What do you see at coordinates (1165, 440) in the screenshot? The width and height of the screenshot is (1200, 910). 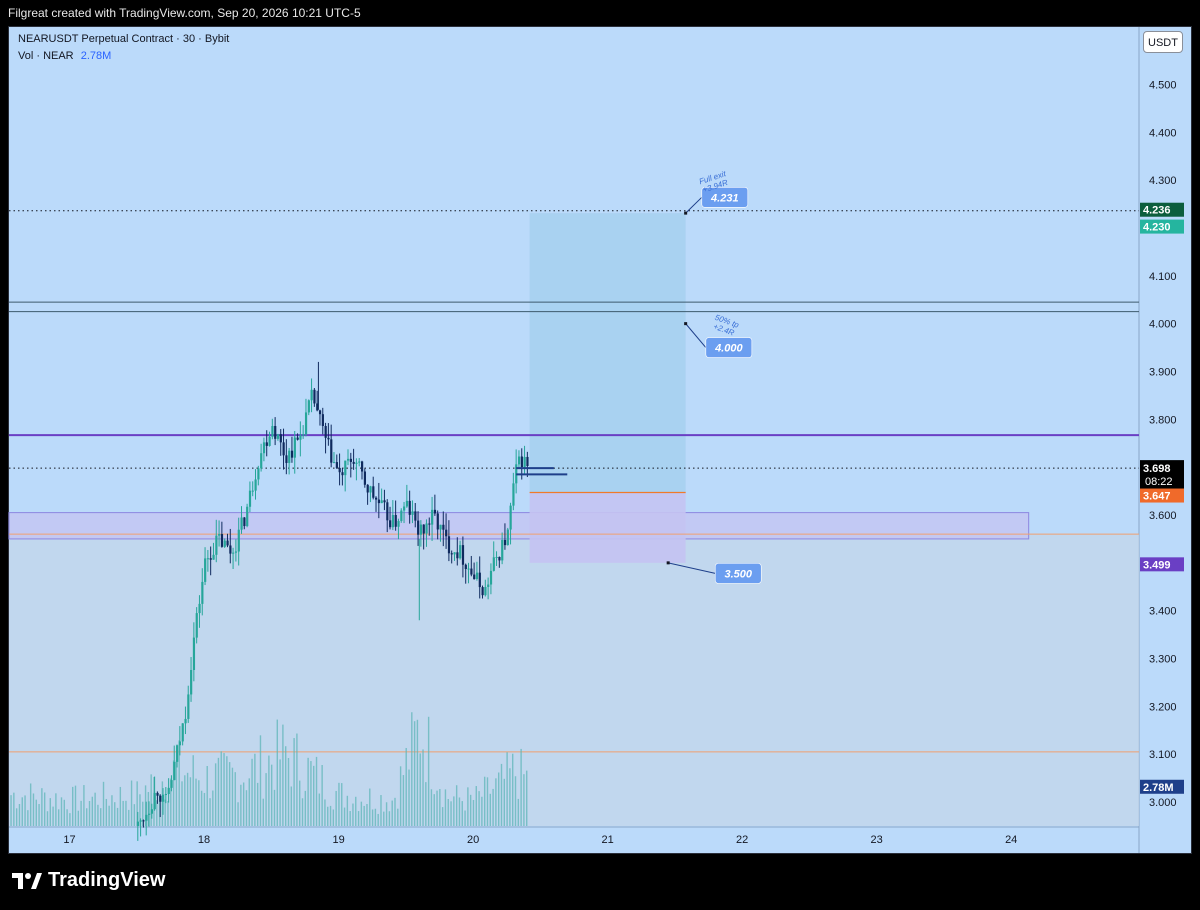 I see `price-axis-area` at bounding box center [1165, 440].